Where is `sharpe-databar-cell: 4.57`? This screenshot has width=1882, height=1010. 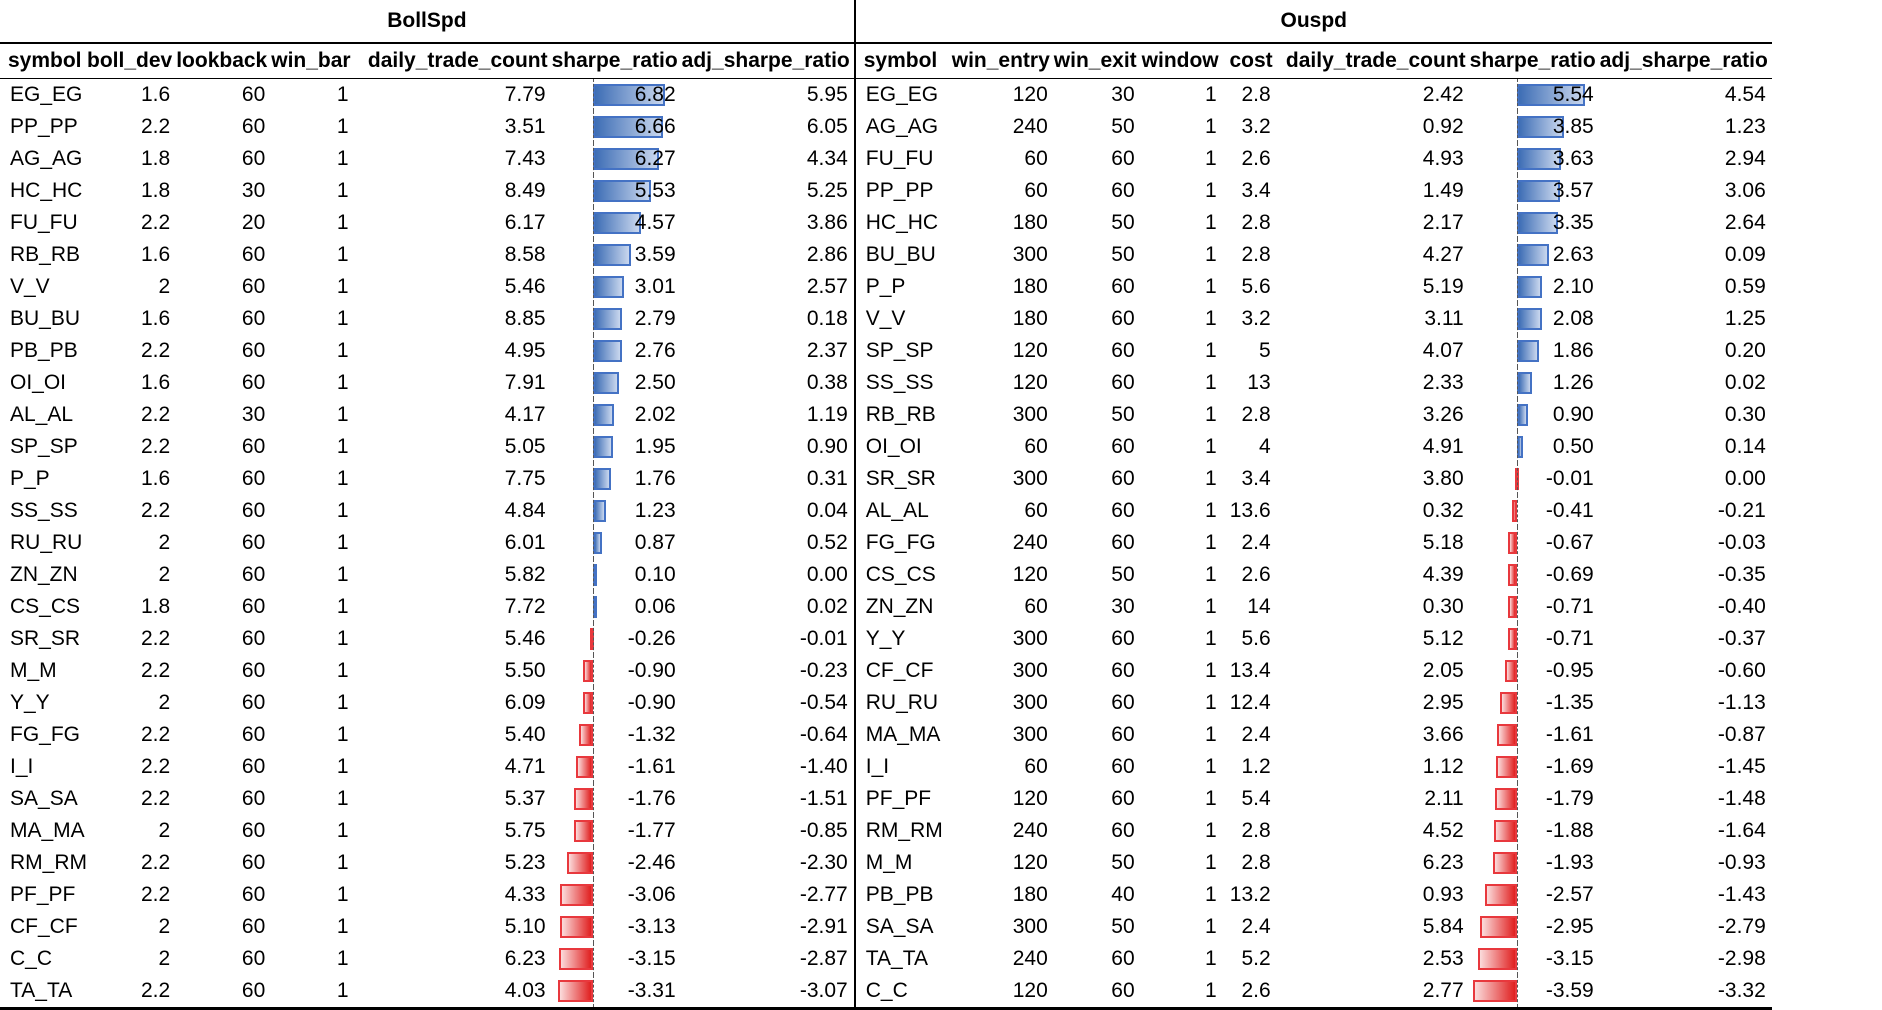
sharpe-databar-cell: 4.57 is located at coordinates (617, 223).